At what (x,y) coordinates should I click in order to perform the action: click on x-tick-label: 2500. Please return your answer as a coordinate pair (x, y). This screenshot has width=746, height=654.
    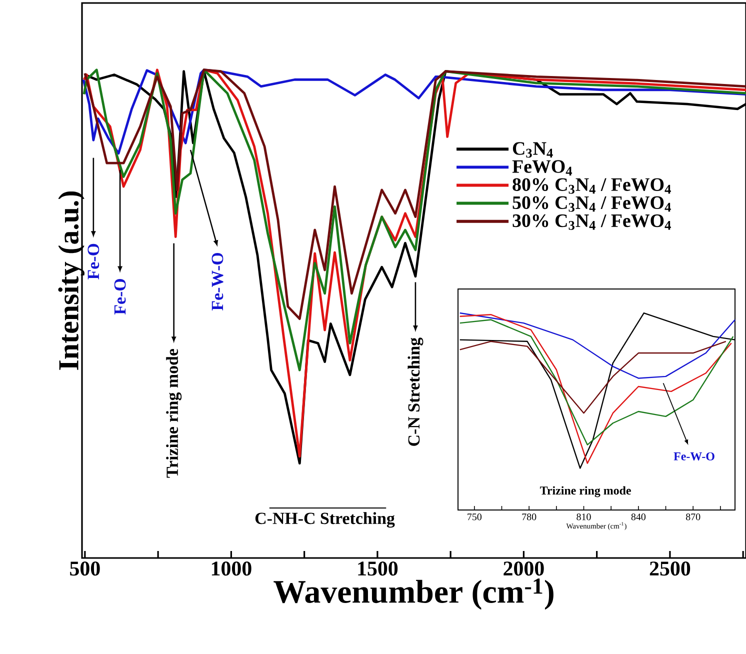
    Looking at the image, I should click on (670, 569).